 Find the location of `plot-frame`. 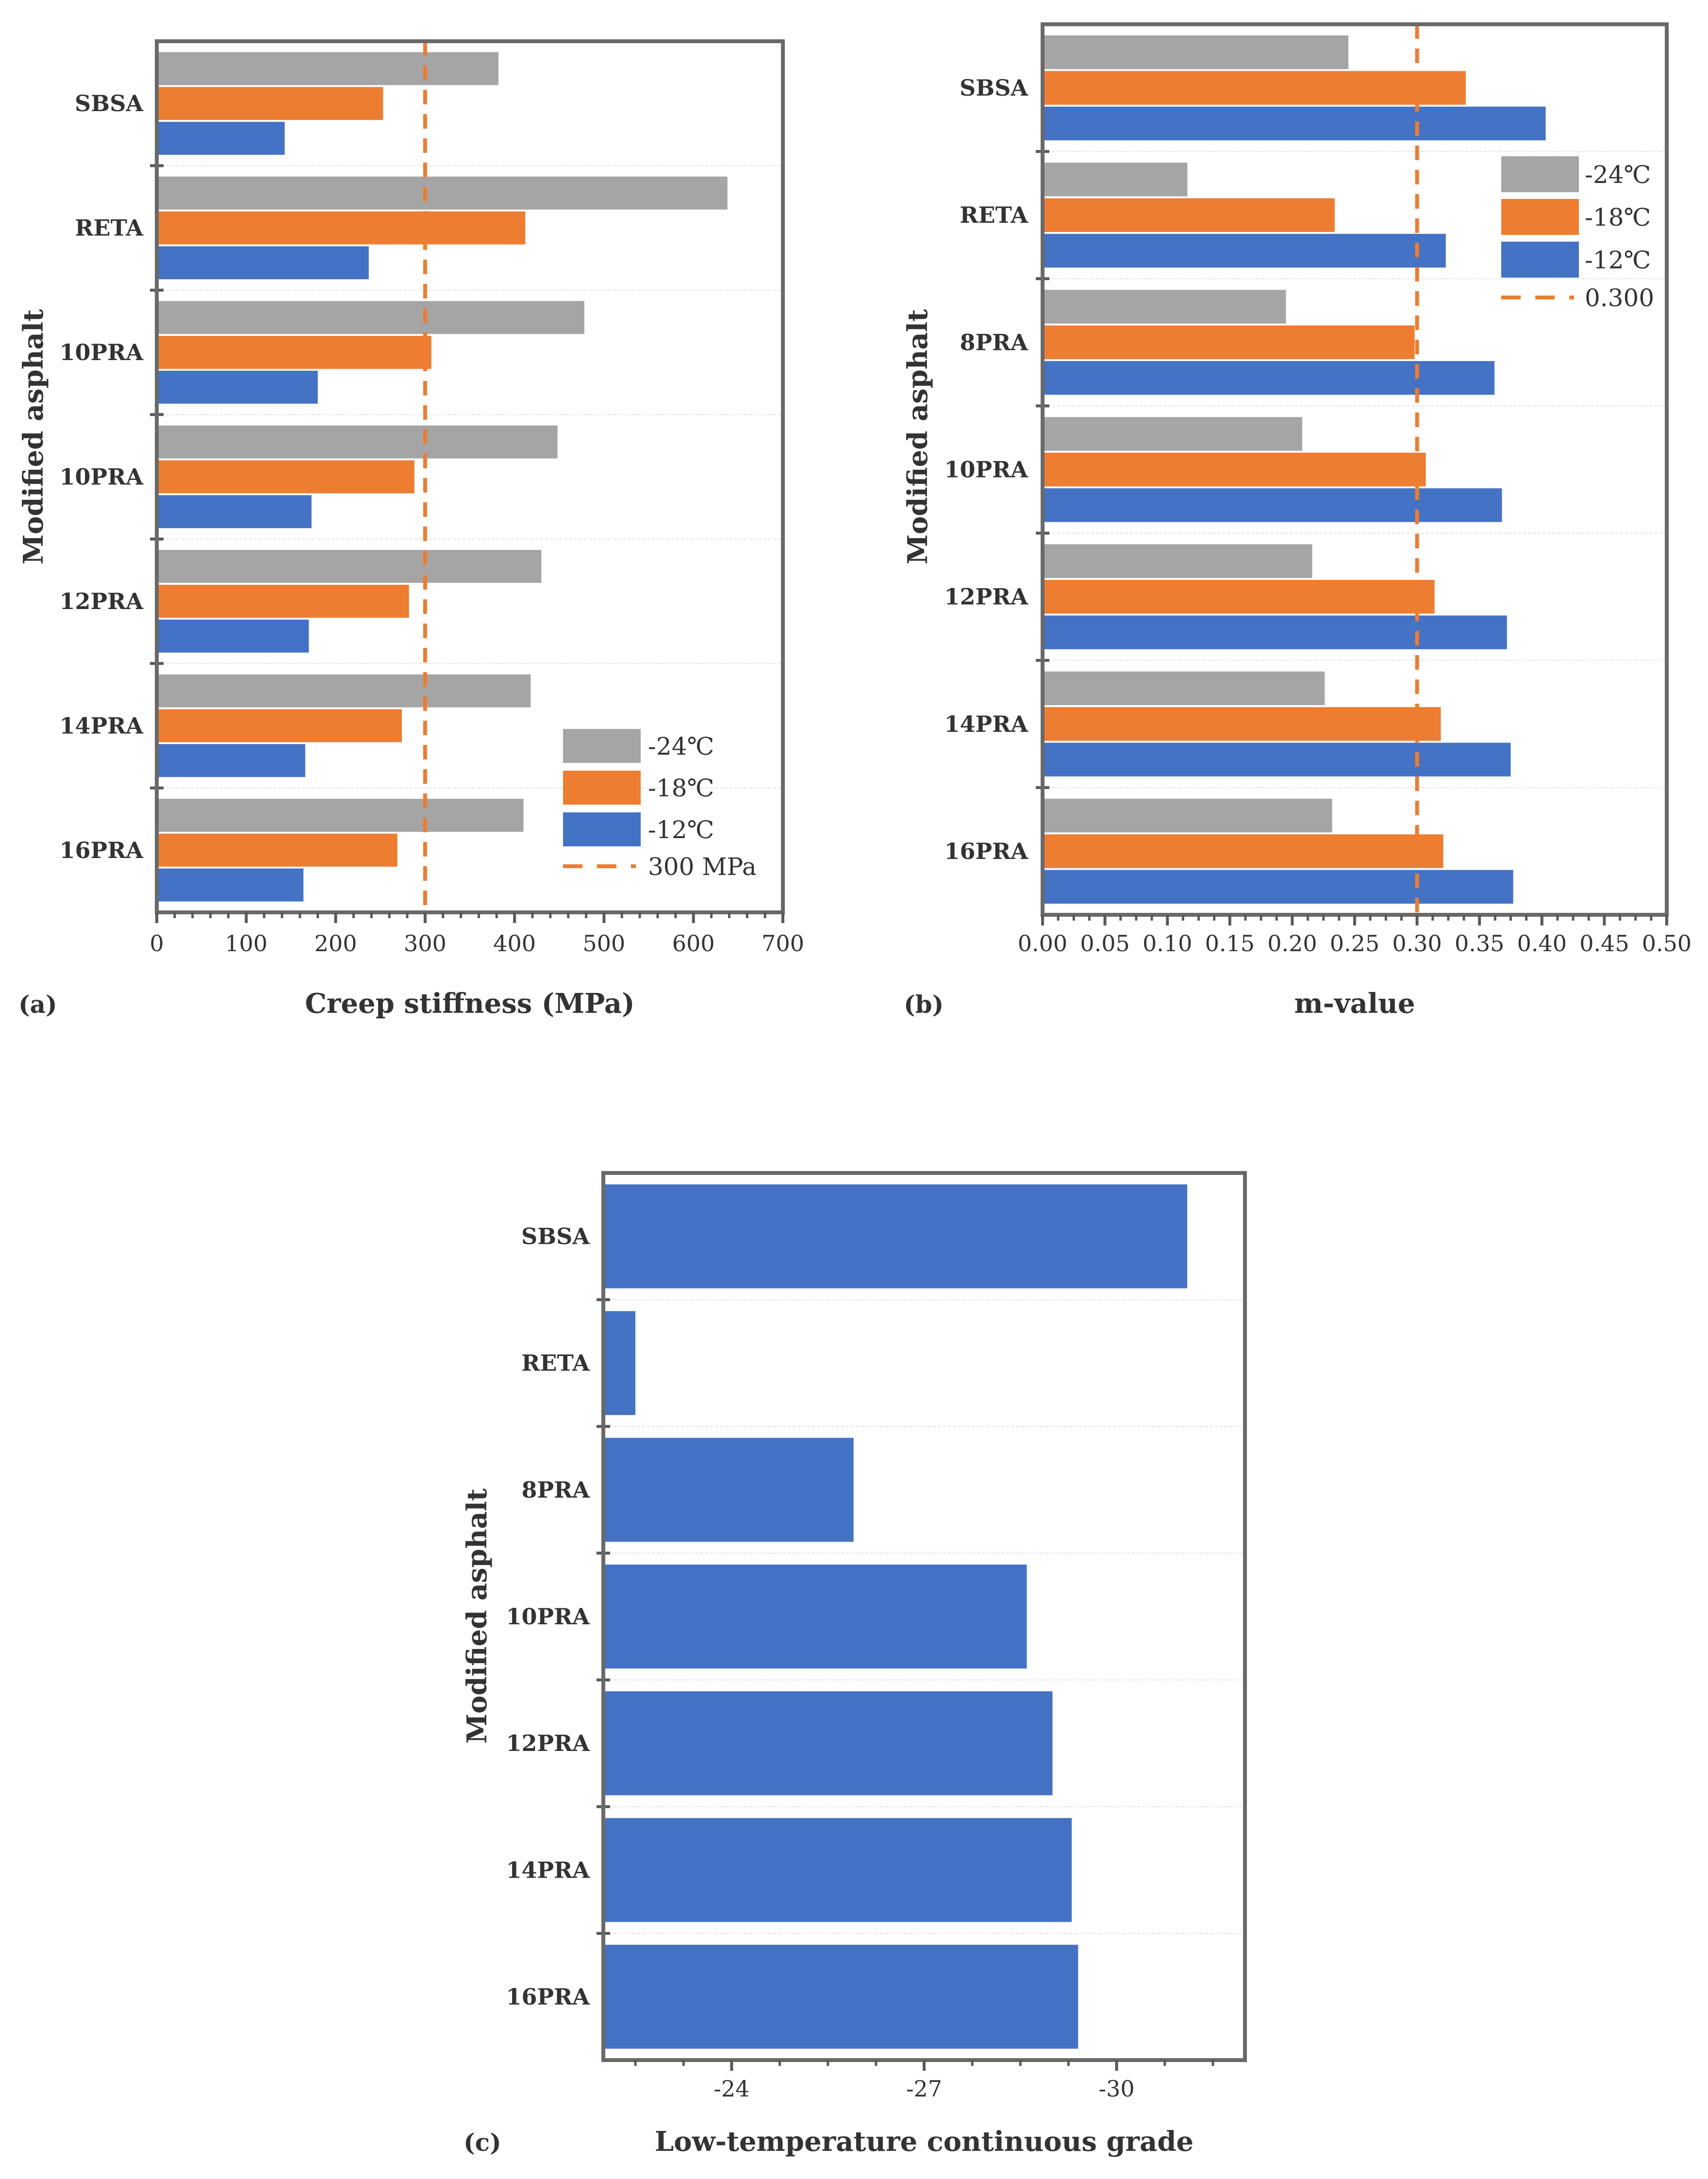

plot-frame is located at coordinates (470, 476).